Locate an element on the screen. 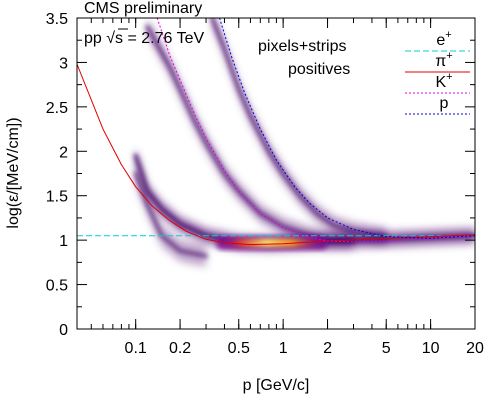 Image resolution: width=500 pixels, height=400 pixels. energy-annotation: pp √s = 2.76 TeV is located at coordinates (144, 38).